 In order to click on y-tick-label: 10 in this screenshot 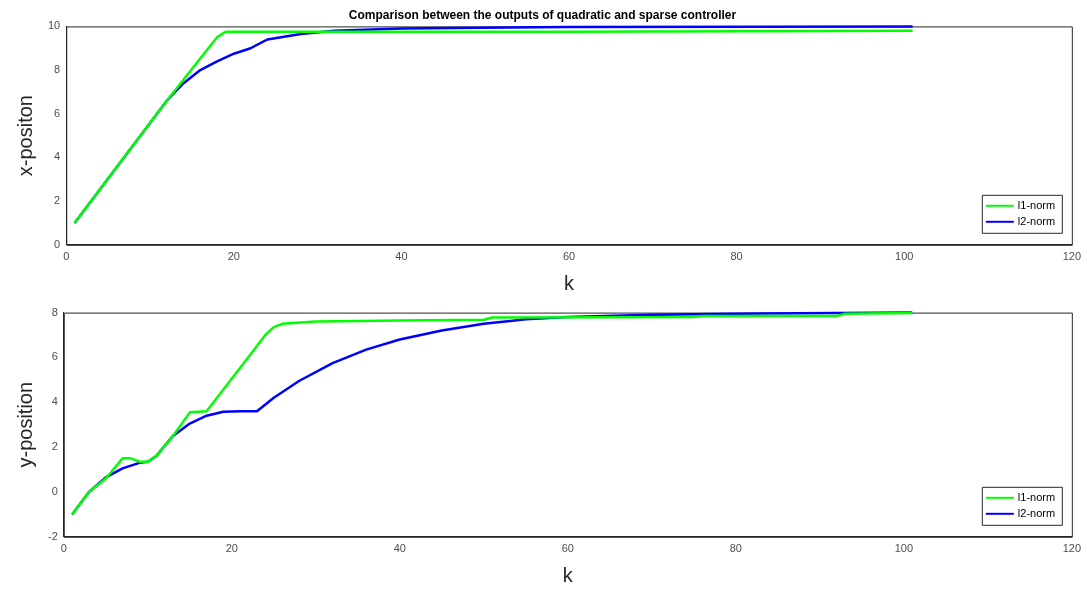, I will do `click(54, 25)`.